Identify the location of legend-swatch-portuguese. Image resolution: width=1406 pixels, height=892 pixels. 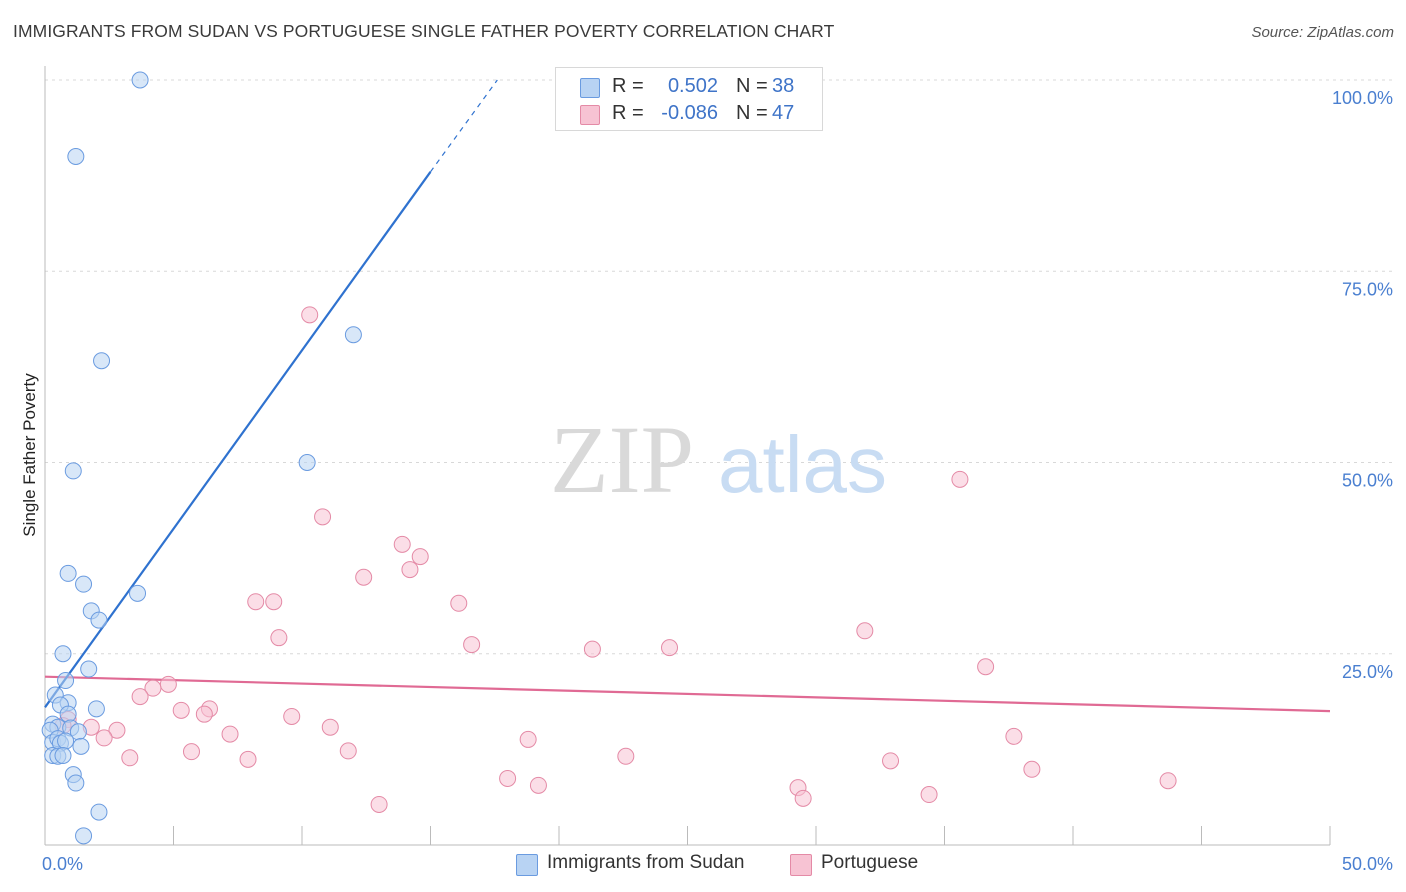
(590, 115).